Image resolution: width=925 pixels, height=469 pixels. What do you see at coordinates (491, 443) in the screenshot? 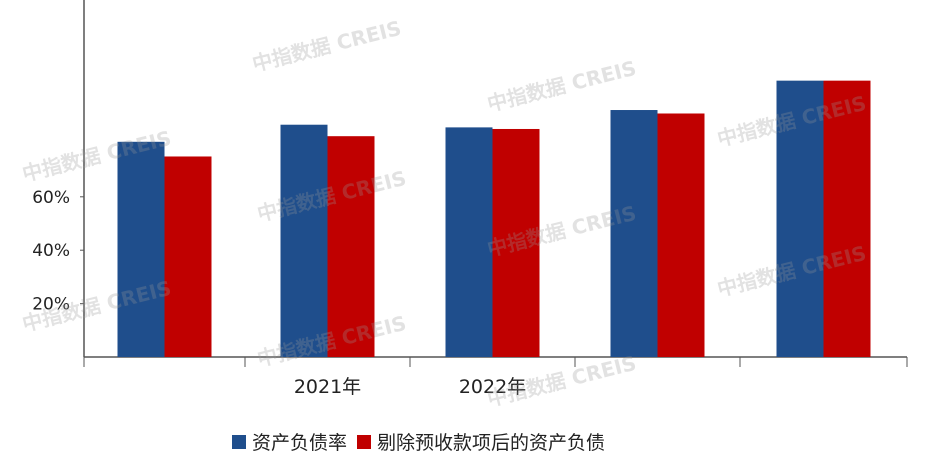
I see `legend-label-series-2: 剔除预收款项后的资产负债` at bounding box center [491, 443].